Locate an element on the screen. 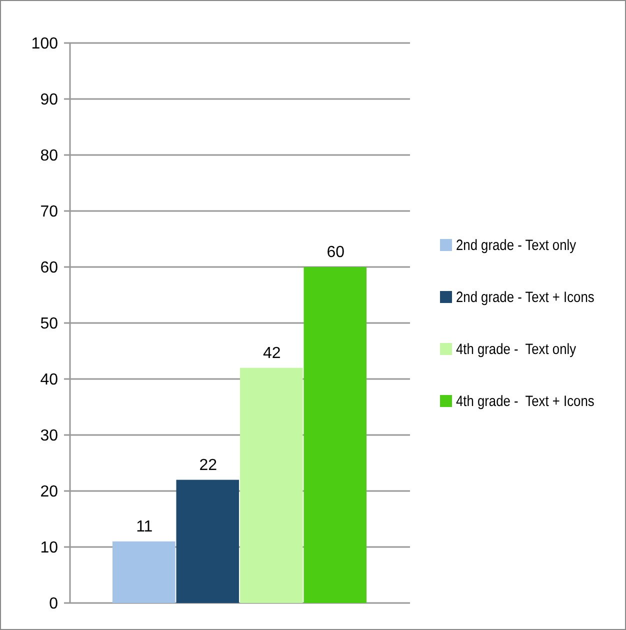  y-tick-label: 80 is located at coordinates (49, 156).